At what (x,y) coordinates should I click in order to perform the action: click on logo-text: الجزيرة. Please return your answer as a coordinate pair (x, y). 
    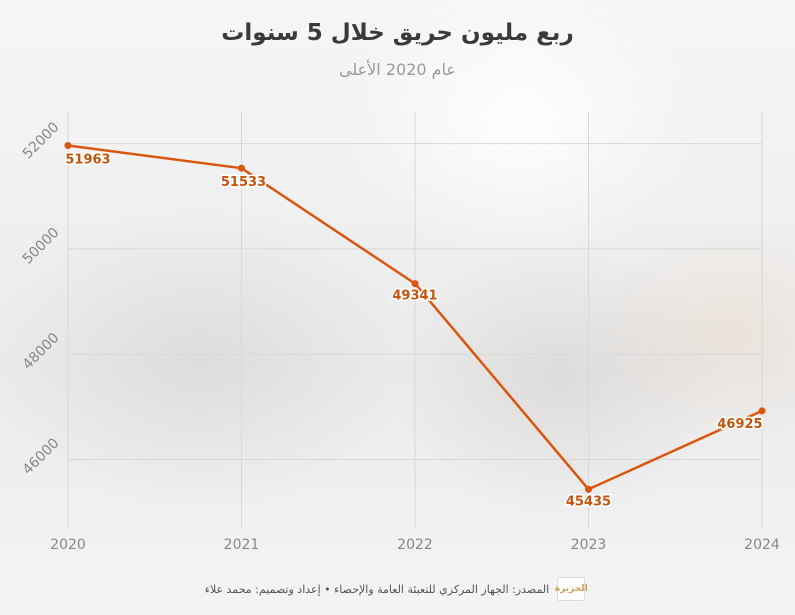
    Looking at the image, I should click on (571, 589).